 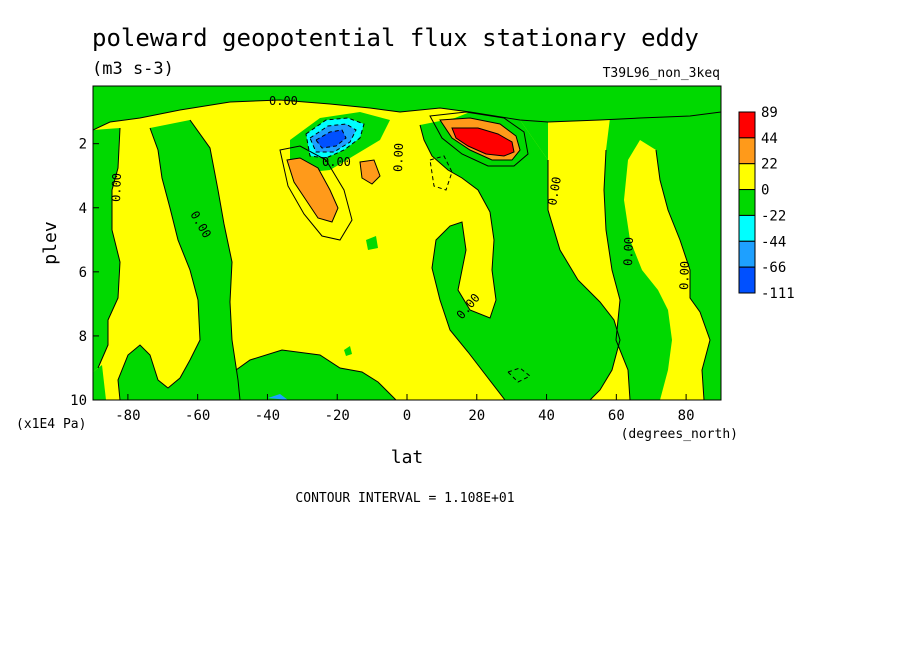 I want to click on y-axis-units: (x1E4 Pa), so click(x=51, y=424).